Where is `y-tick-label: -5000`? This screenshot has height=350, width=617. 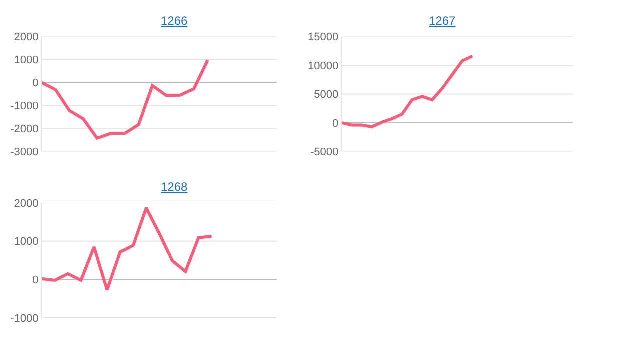 y-tick-label: -5000 is located at coordinates (324, 152).